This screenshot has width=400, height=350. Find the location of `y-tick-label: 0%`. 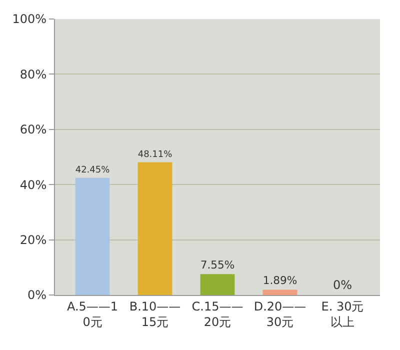

y-tick-label: 0% is located at coordinates (37, 295).